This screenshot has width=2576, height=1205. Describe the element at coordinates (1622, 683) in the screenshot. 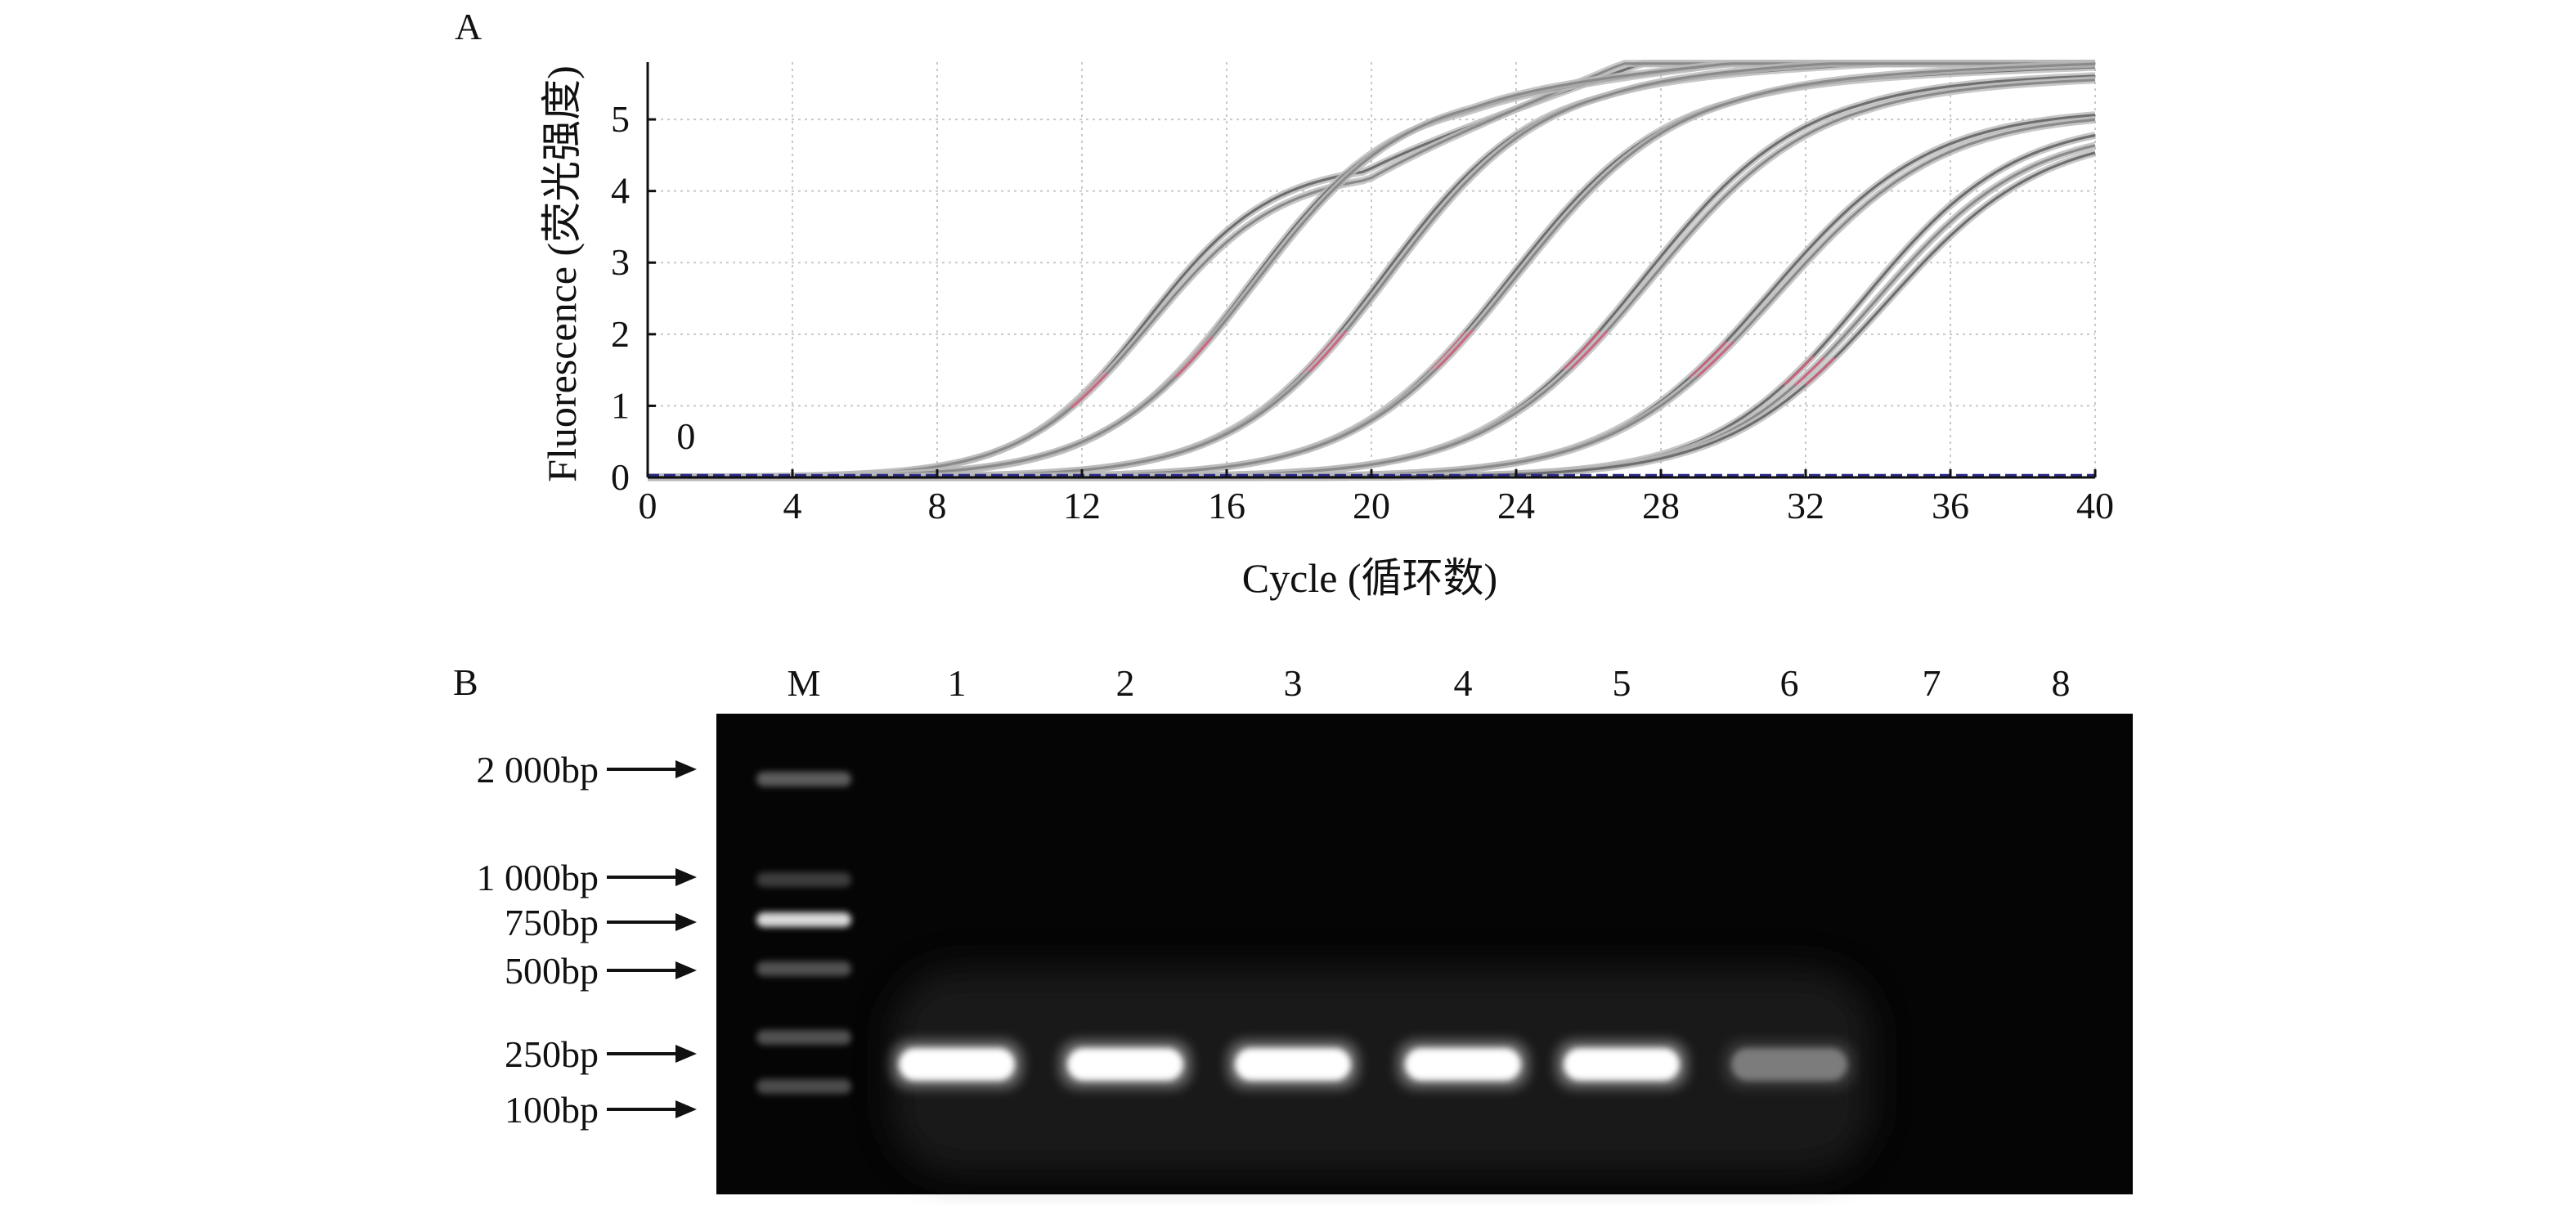

I see `lane-label: 5` at that location.